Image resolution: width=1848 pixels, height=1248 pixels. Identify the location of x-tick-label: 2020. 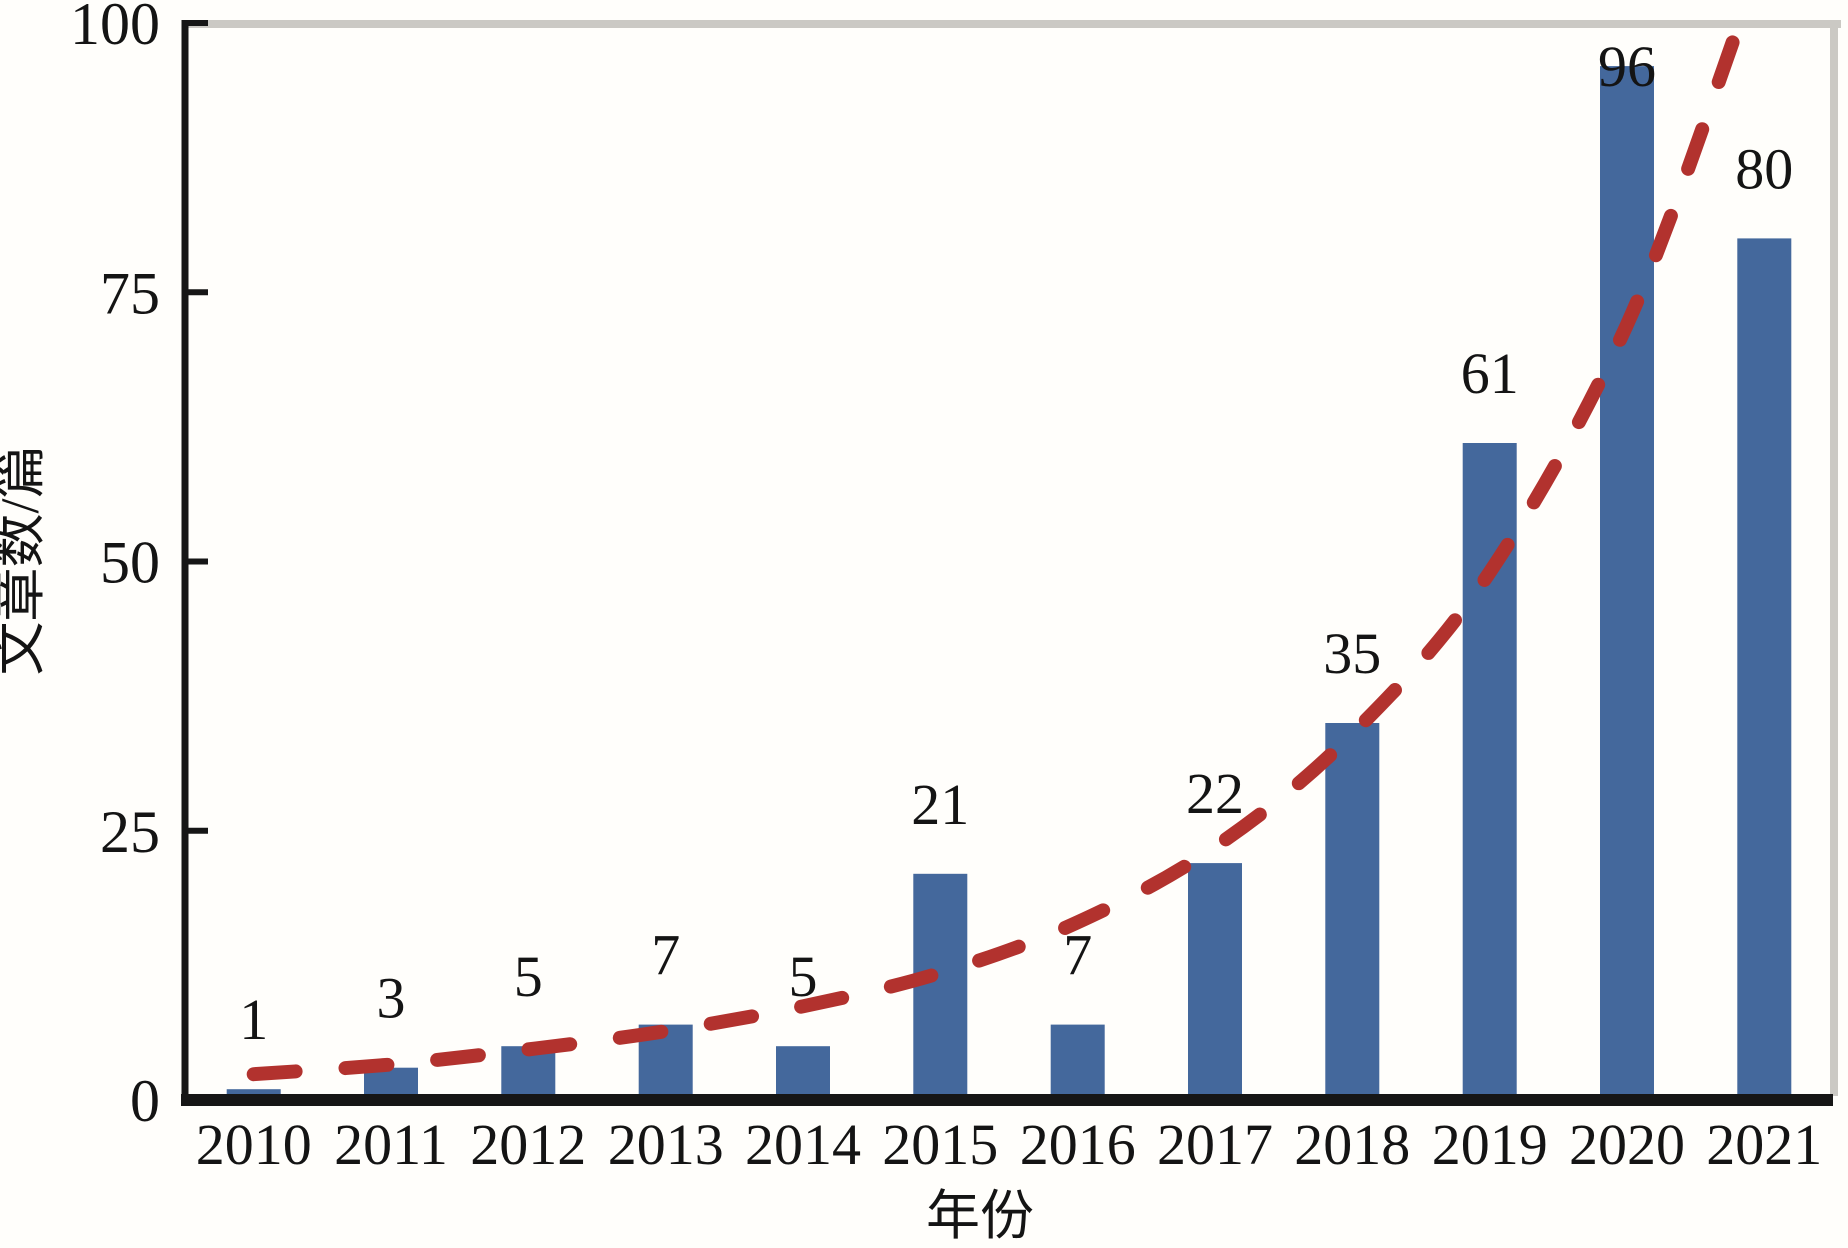
(1627, 1144).